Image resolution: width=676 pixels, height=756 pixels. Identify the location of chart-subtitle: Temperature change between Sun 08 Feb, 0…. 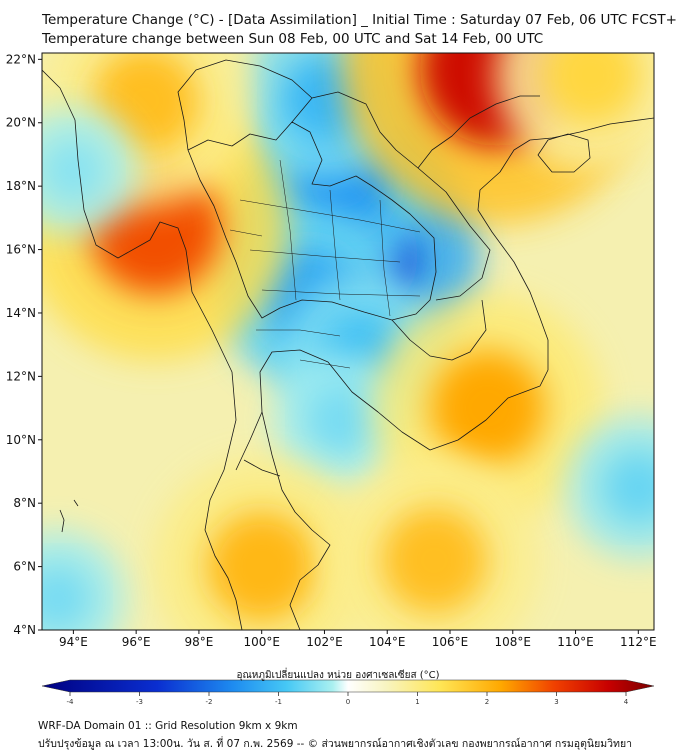
(293, 39).